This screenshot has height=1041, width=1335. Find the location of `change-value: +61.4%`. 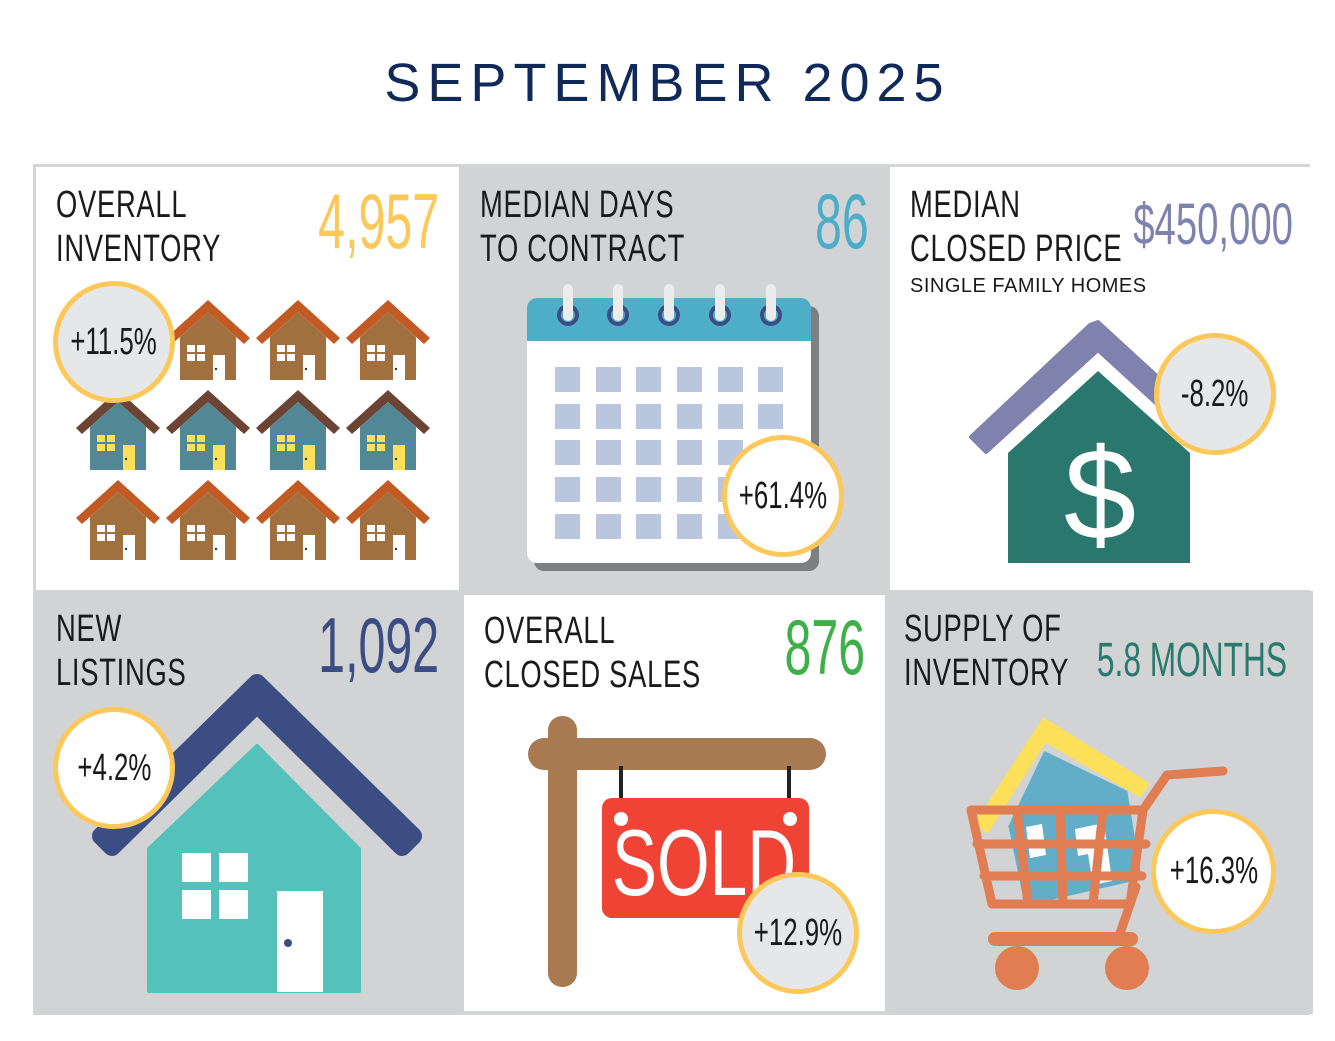

change-value: +61.4% is located at coordinates (783, 495).